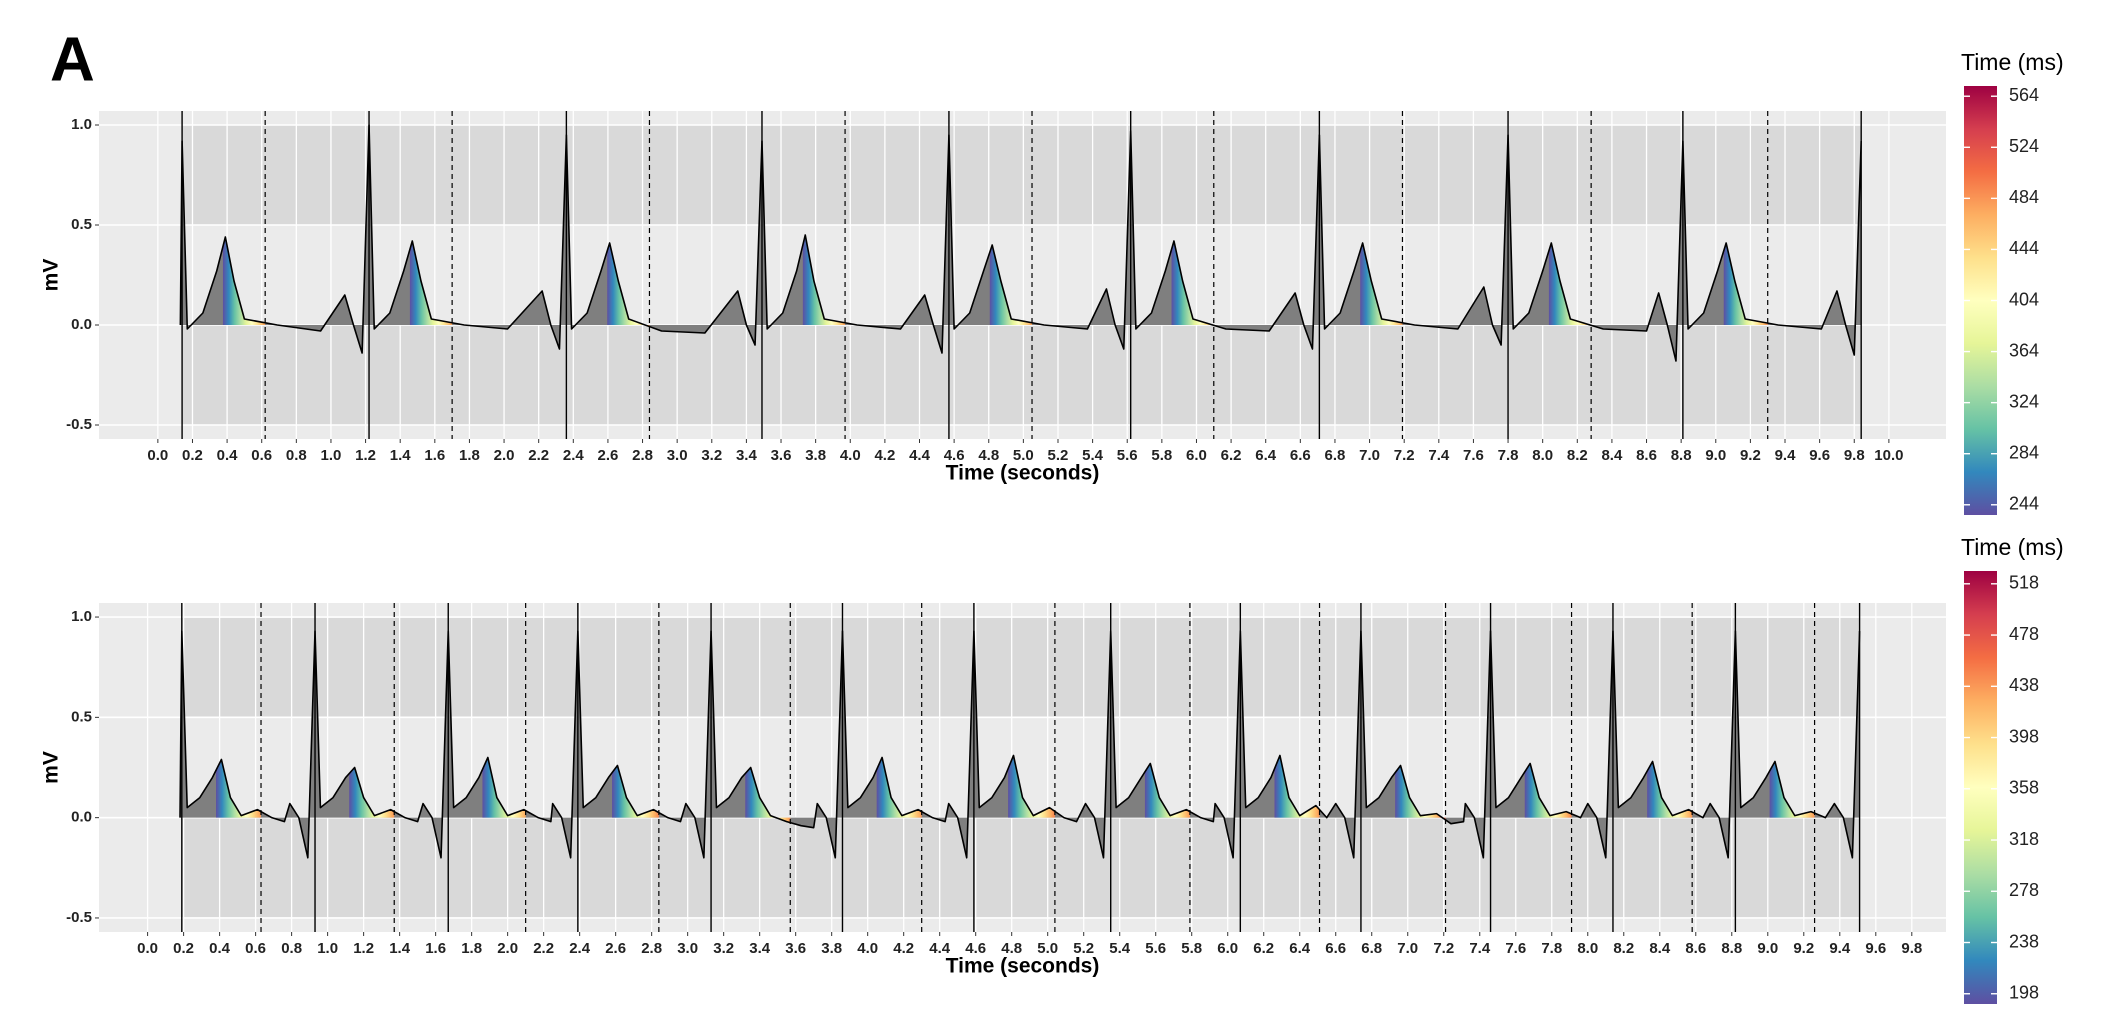 The width and height of the screenshot is (2108, 1012). What do you see at coordinates (435, 948) in the screenshot?
I see `x-tick-label: 1.6` at bounding box center [435, 948].